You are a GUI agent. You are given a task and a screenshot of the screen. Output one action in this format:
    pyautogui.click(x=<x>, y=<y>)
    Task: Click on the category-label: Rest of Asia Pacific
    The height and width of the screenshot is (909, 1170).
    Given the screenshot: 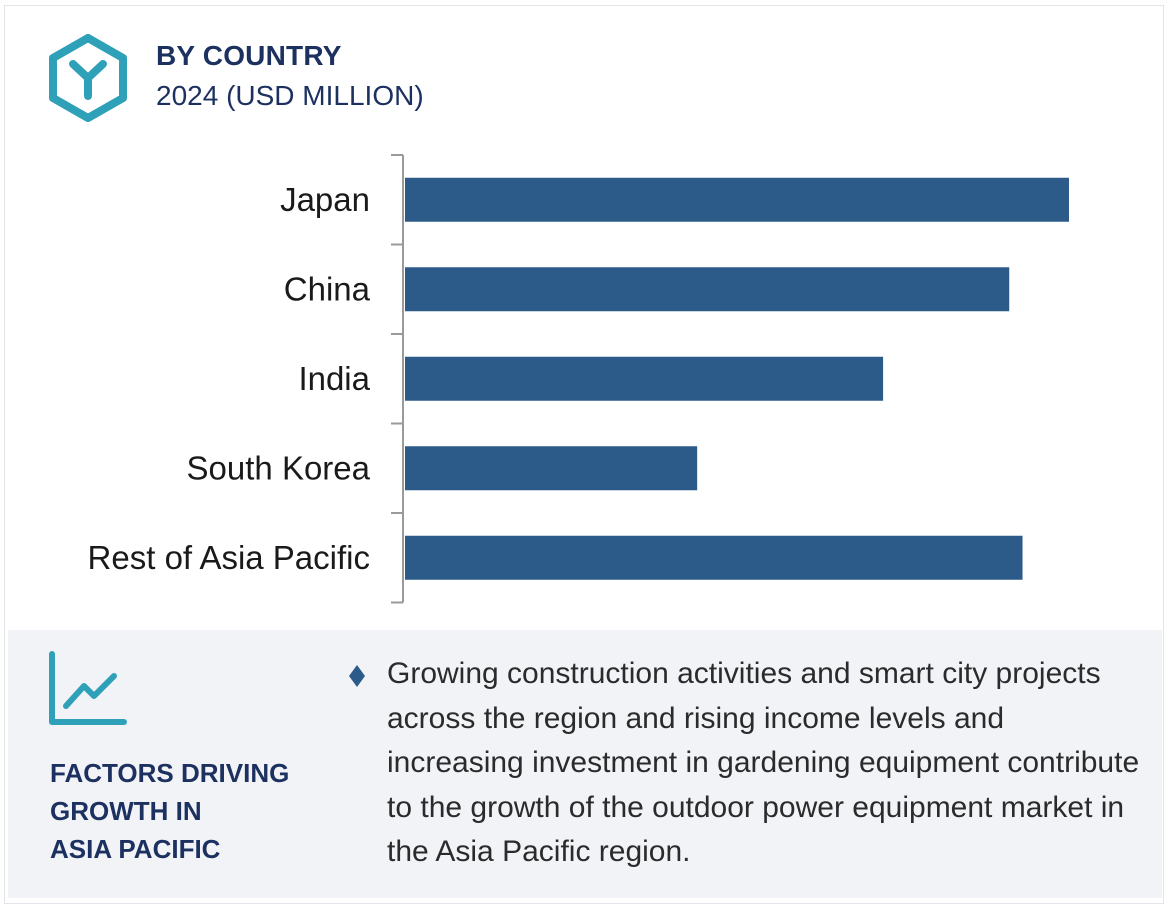 What is the action you would take?
    pyautogui.click(x=229, y=557)
    